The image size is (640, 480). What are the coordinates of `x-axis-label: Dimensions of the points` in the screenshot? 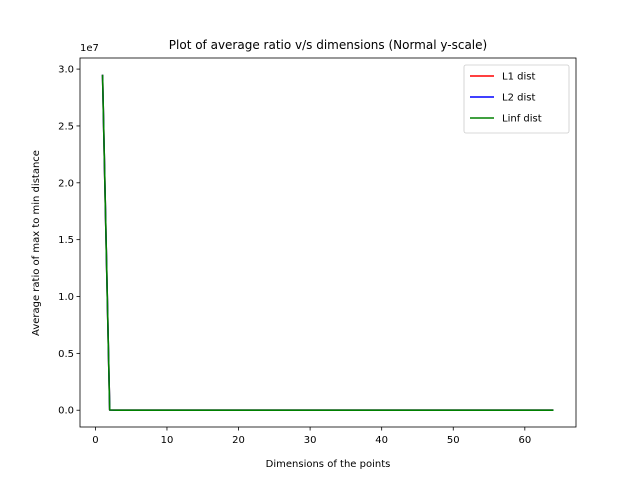 It's located at (328, 464).